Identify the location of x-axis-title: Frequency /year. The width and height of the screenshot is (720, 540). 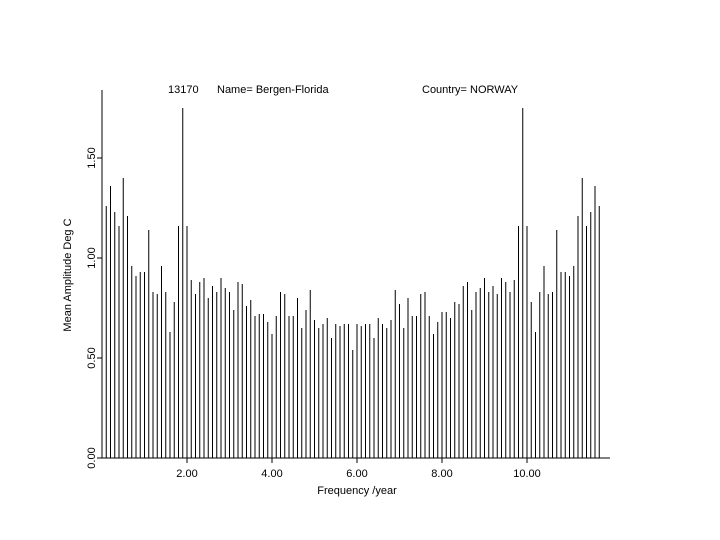
(357, 491).